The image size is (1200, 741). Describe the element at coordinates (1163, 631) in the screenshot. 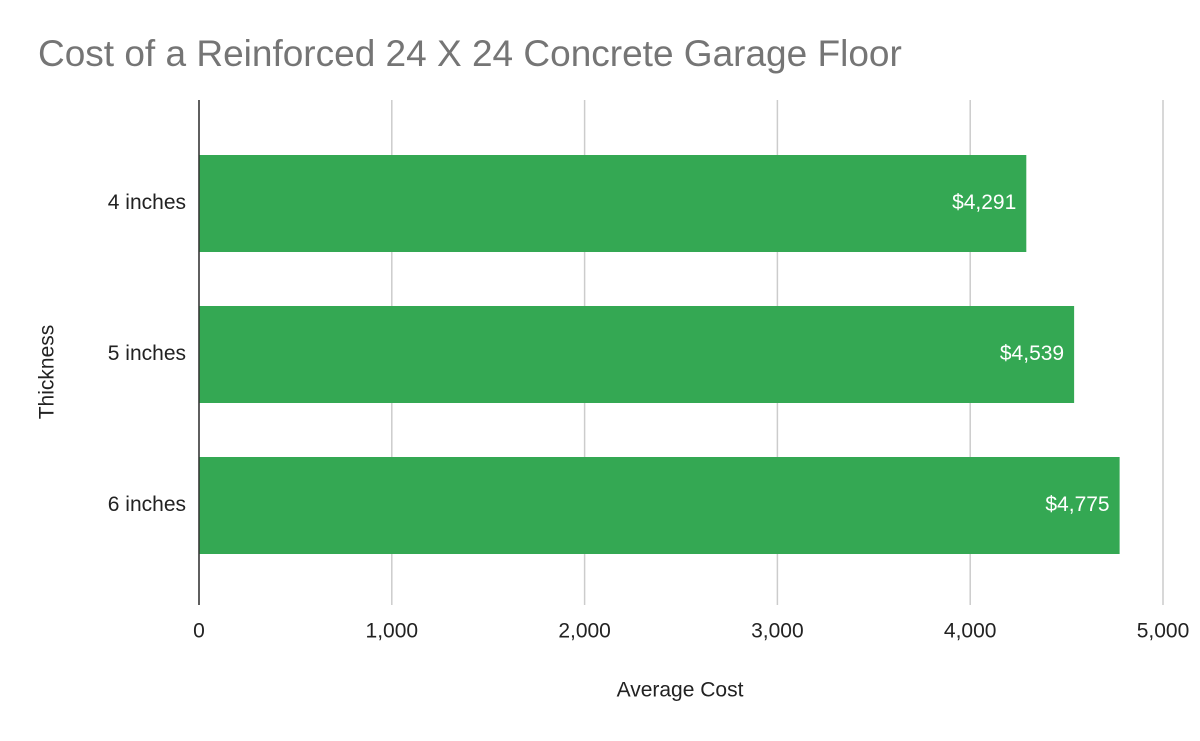

I see `x-tick-label: 5,000` at that location.